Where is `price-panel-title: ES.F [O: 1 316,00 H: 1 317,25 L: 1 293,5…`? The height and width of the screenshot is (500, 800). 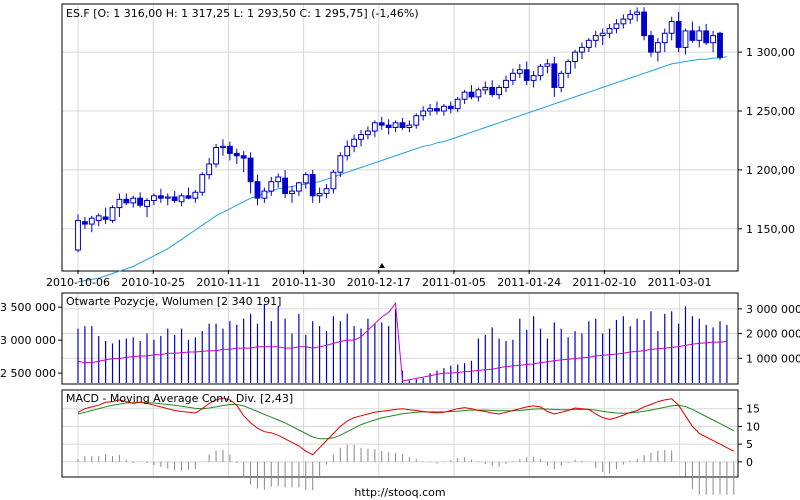 price-panel-title: ES.F [O: 1 316,00 H: 1 317,25 L: 1 293,5… is located at coordinates (242, 13).